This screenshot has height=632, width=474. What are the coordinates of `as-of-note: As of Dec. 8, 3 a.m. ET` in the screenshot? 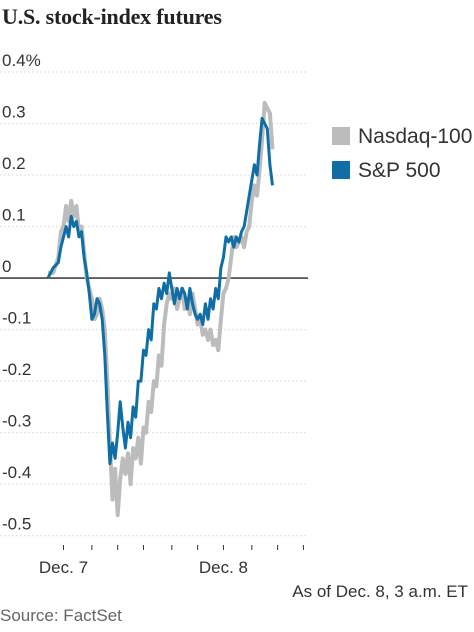 It's located at (380, 591).